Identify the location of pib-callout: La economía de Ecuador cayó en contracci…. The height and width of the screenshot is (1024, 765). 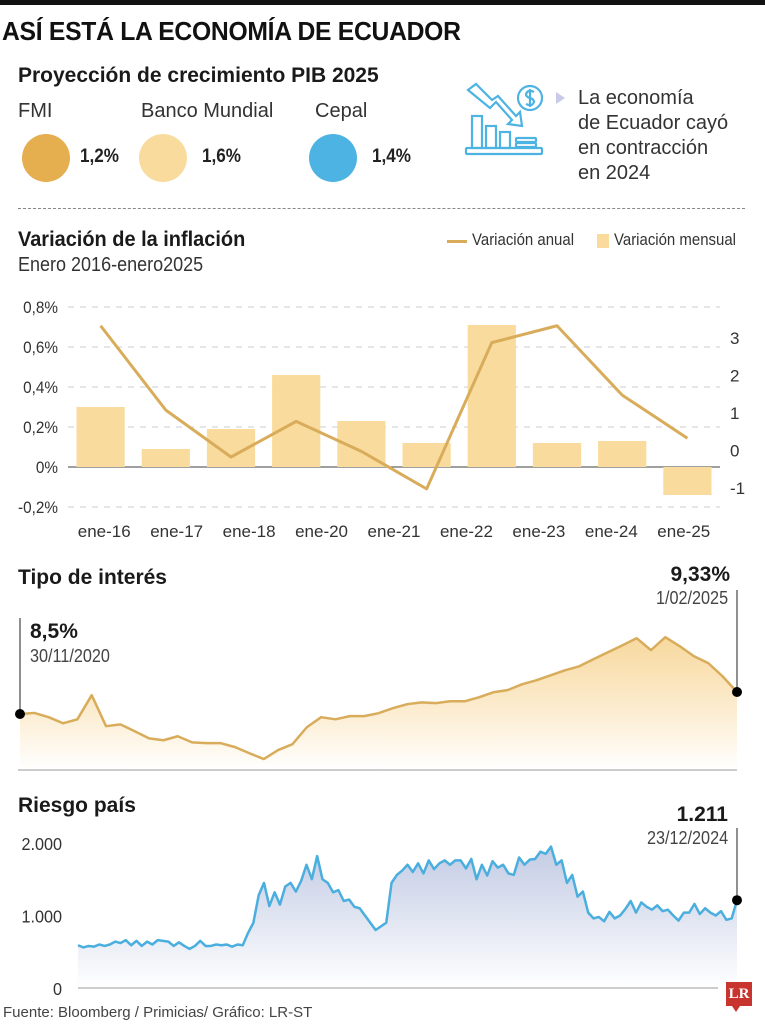
(653, 135).